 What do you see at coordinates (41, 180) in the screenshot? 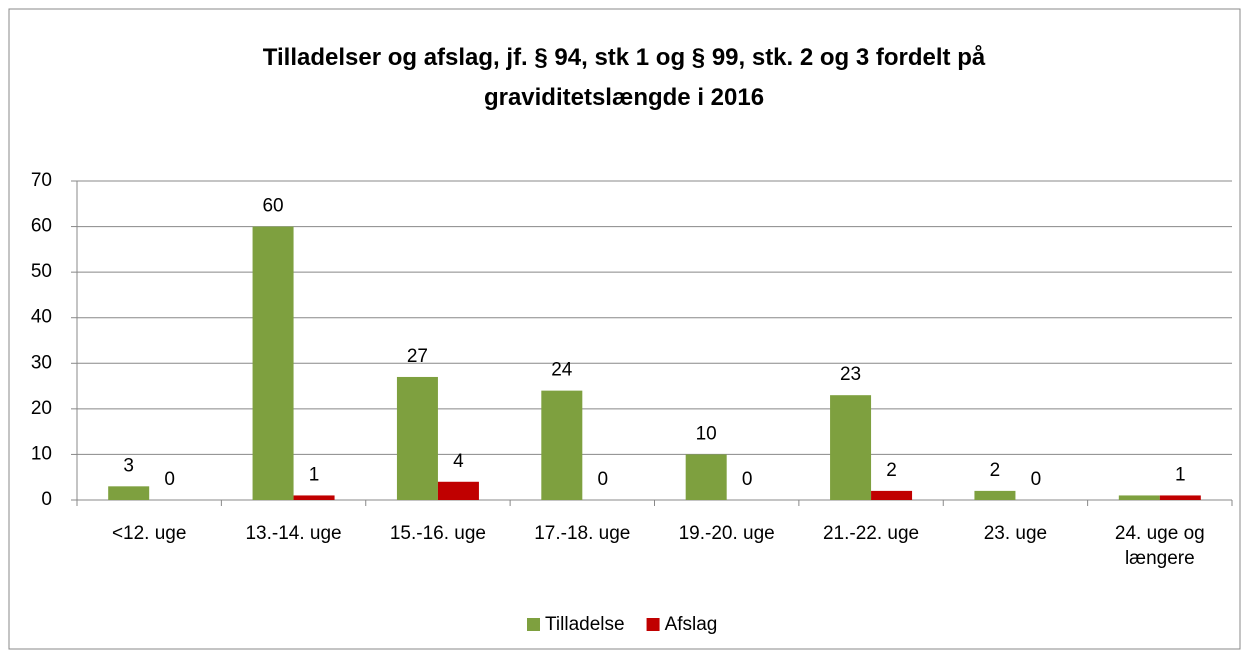
I see `y-tick-label: 70` at bounding box center [41, 180].